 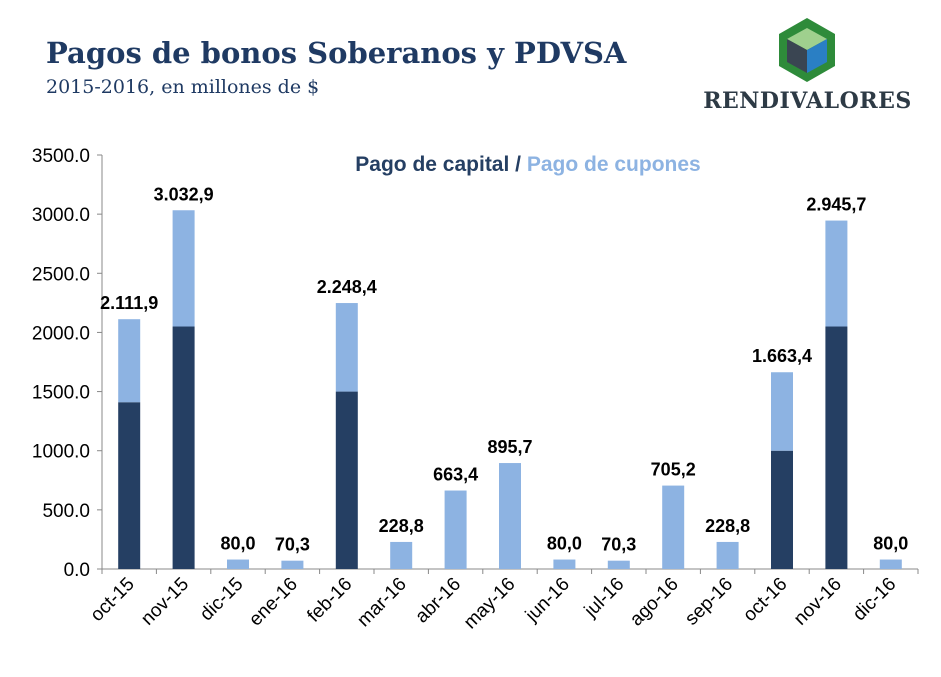 I want to click on legend-title: Pago de capital / Pago de cupones, so click(x=527, y=164).